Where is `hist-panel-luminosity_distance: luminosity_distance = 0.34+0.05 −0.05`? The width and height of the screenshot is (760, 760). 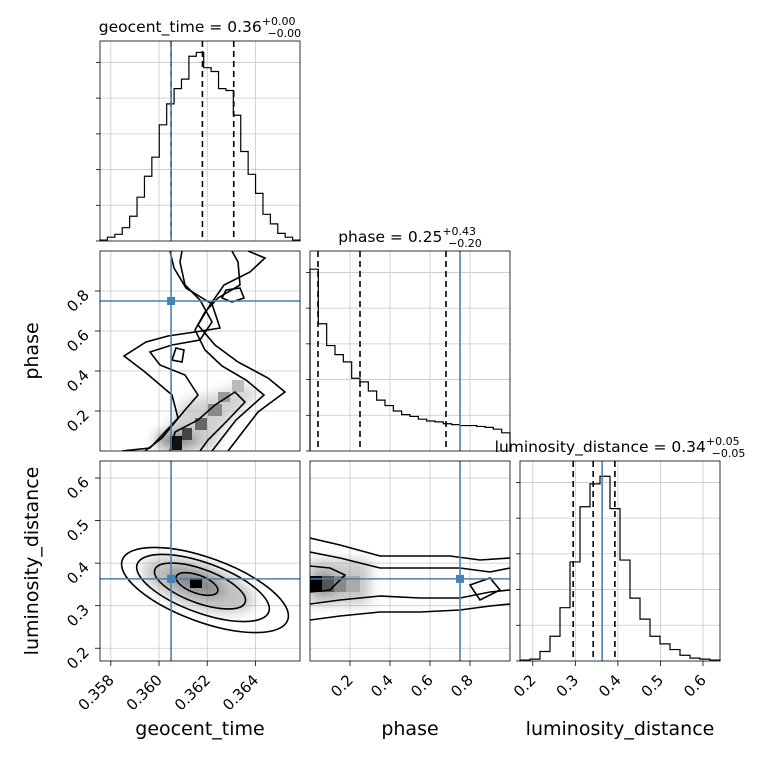 hist-panel-luminosity_distance: luminosity_distance = 0.34+0.05 −0.05 is located at coordinates (620, 548).